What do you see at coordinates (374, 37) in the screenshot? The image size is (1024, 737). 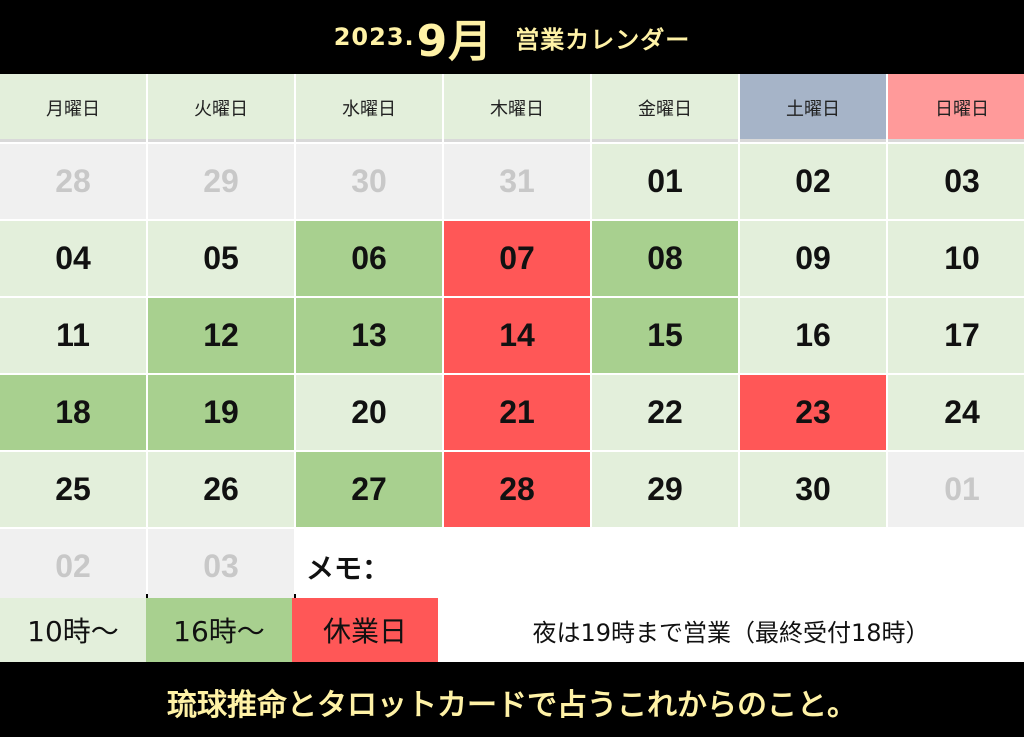 I see `header-year: 2023.` at bounding box center [374, 37].